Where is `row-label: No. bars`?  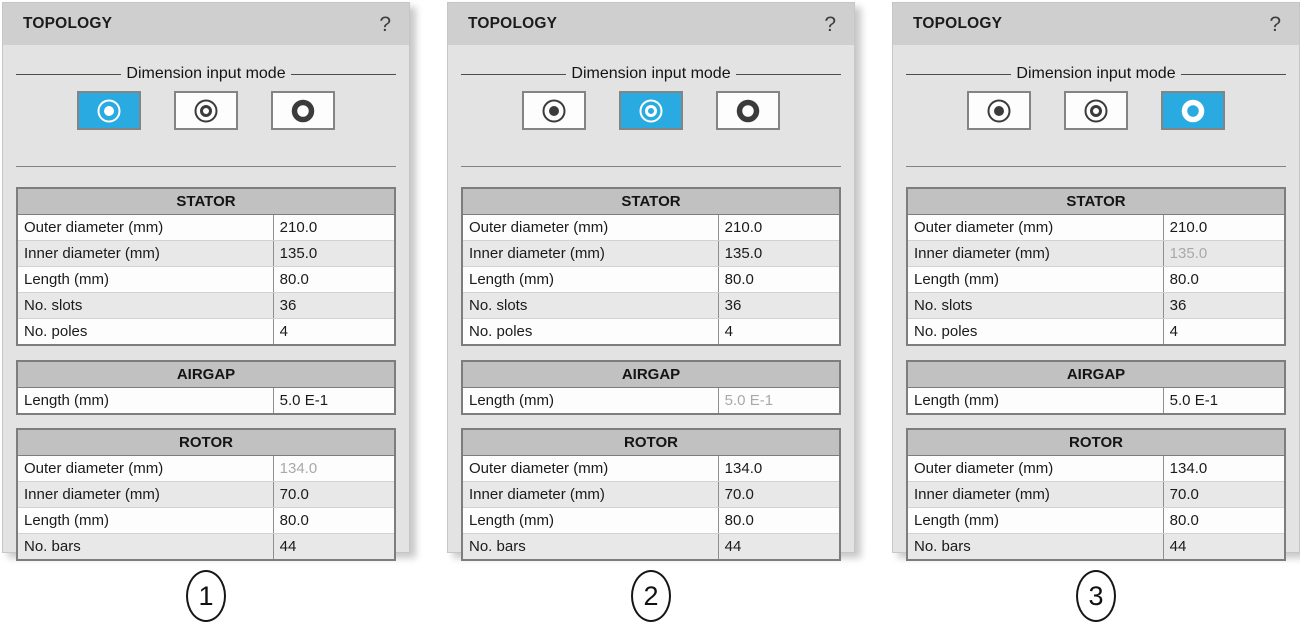
row-label: No. bars is located at coordinates (591, 546).